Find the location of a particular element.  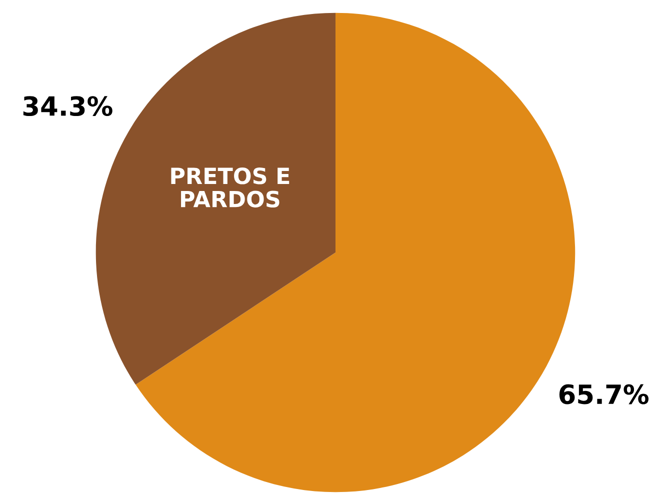

data-label: 65.7% is located at coordinates (603, 394).